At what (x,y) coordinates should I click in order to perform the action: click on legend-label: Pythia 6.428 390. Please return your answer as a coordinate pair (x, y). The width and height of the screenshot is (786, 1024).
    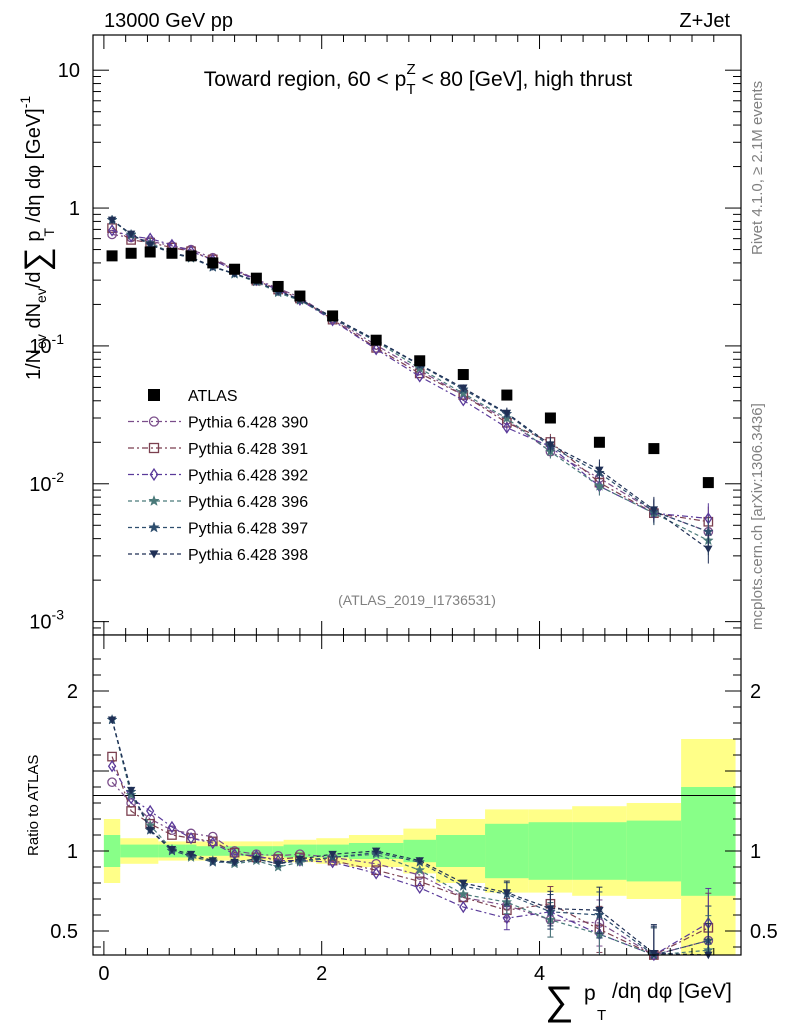
    Looking at the image, I should click on (248, 423).